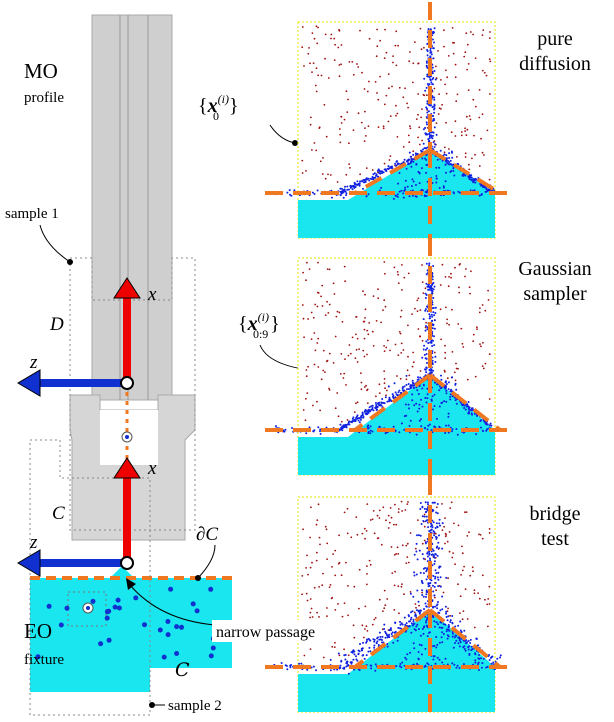  What do you see at coordinates (465, 402) in the screenshot?
I see `cspace-axis` at bounding box center [465, 402].